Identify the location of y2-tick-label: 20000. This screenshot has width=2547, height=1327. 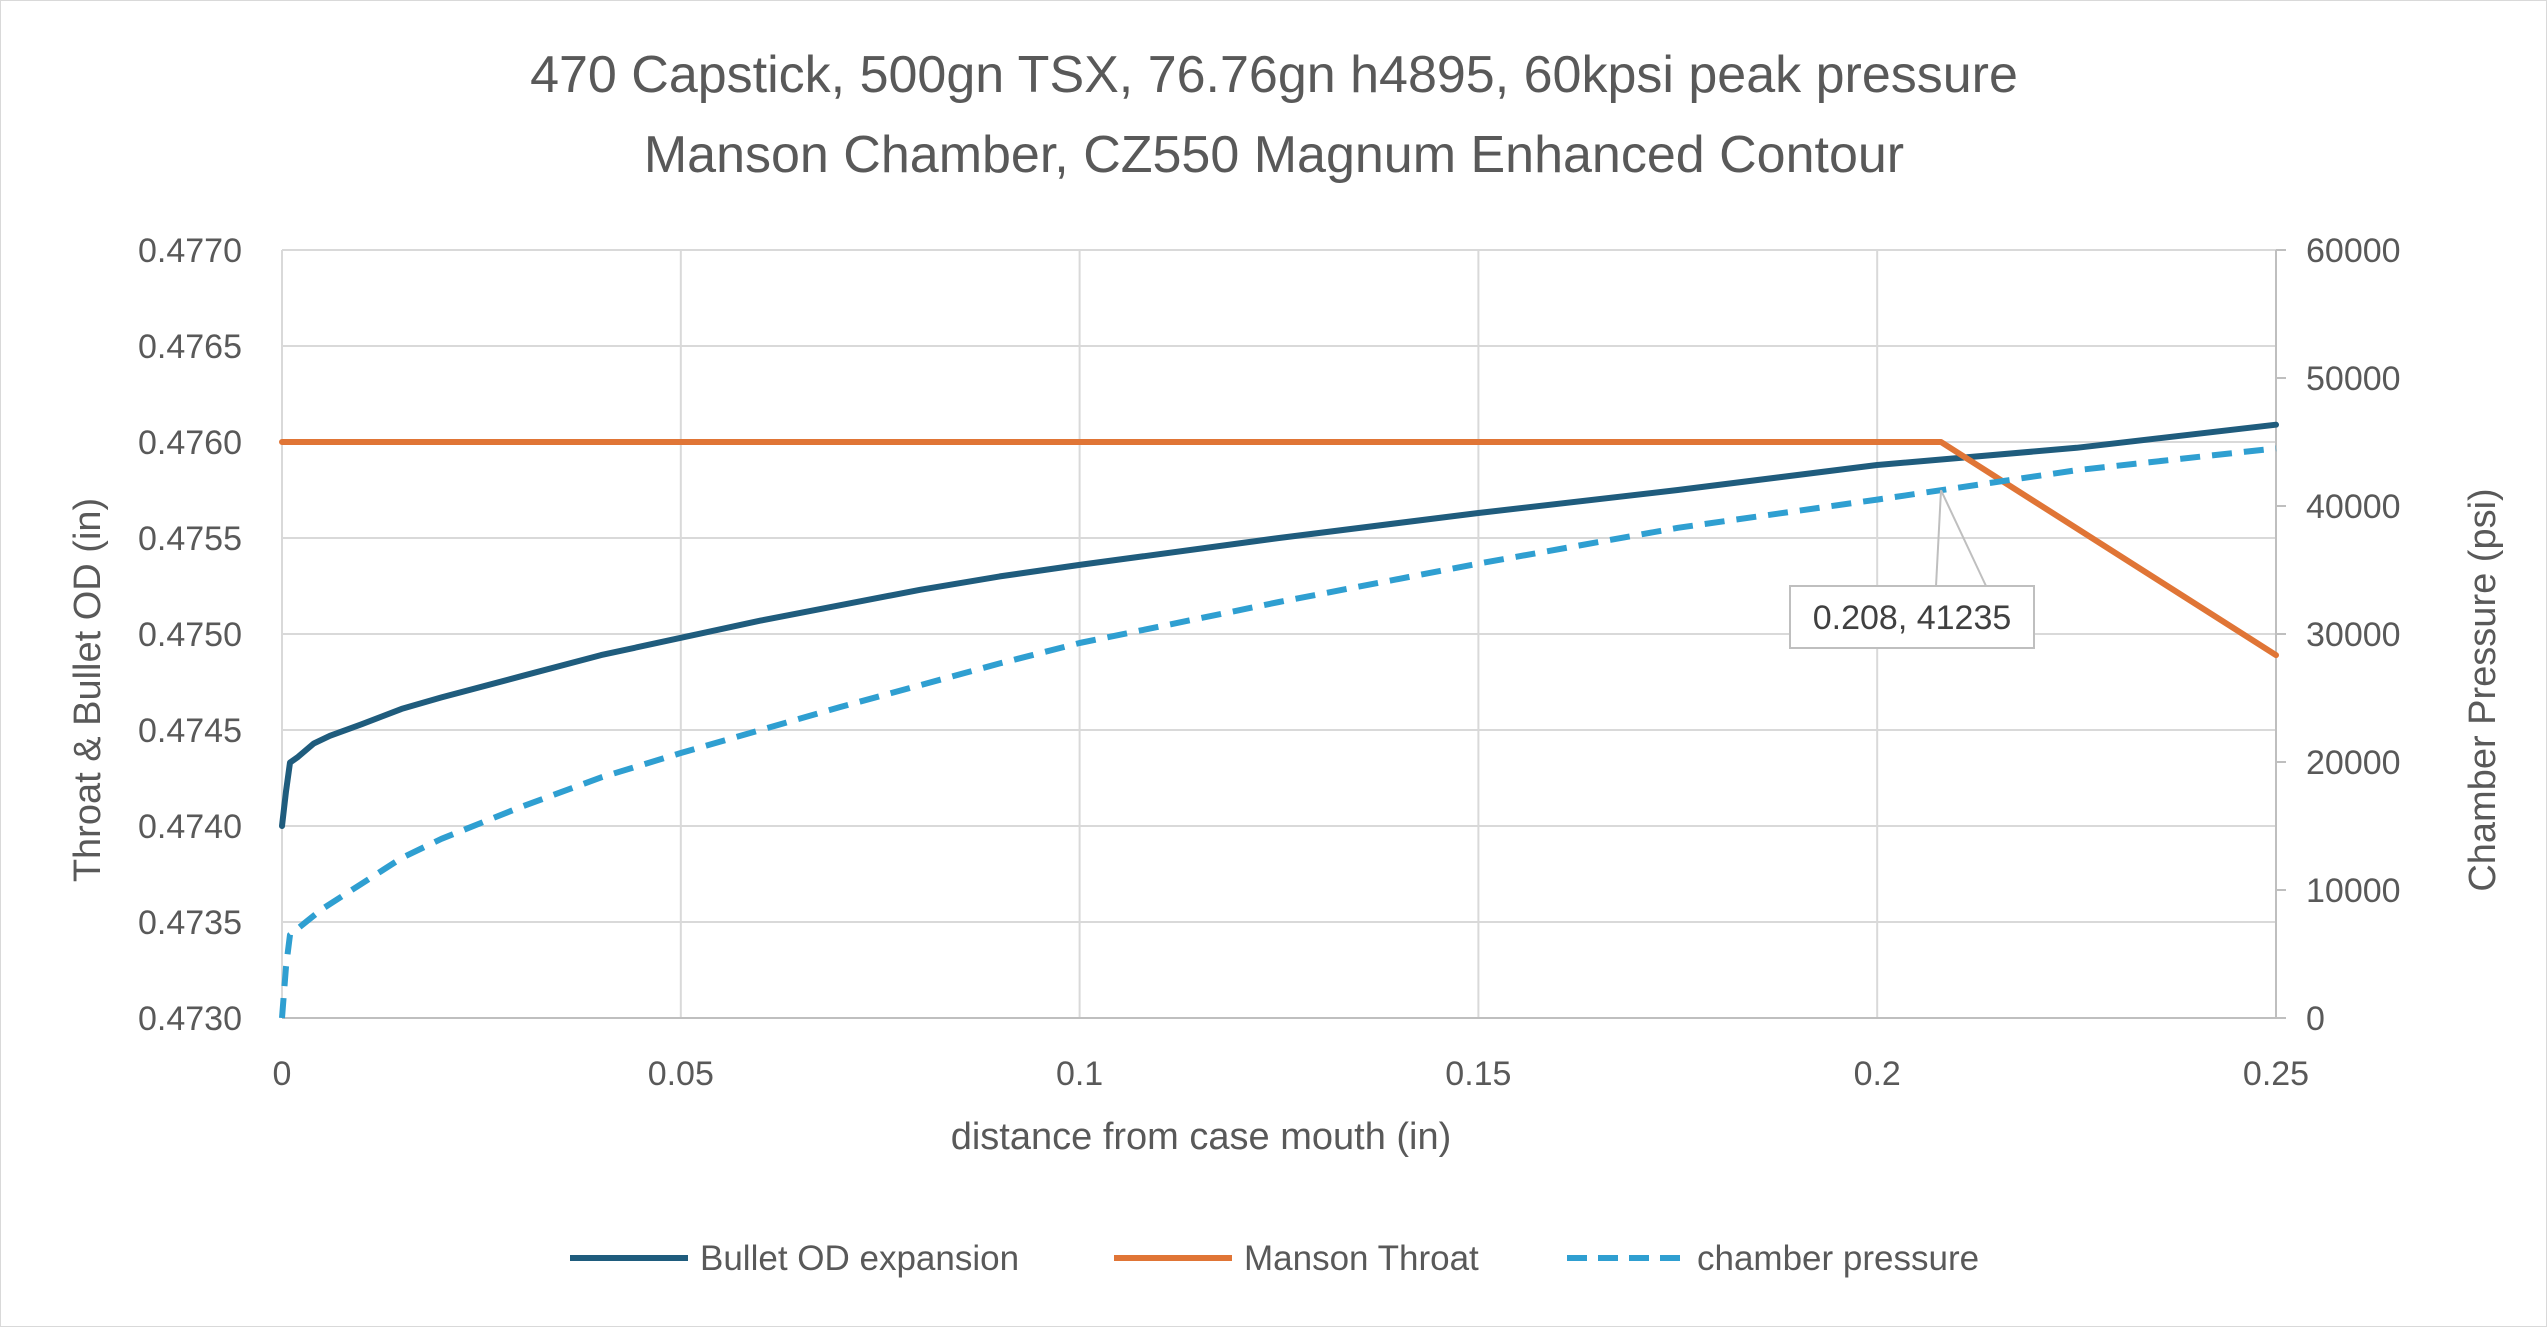
(2353, 763).